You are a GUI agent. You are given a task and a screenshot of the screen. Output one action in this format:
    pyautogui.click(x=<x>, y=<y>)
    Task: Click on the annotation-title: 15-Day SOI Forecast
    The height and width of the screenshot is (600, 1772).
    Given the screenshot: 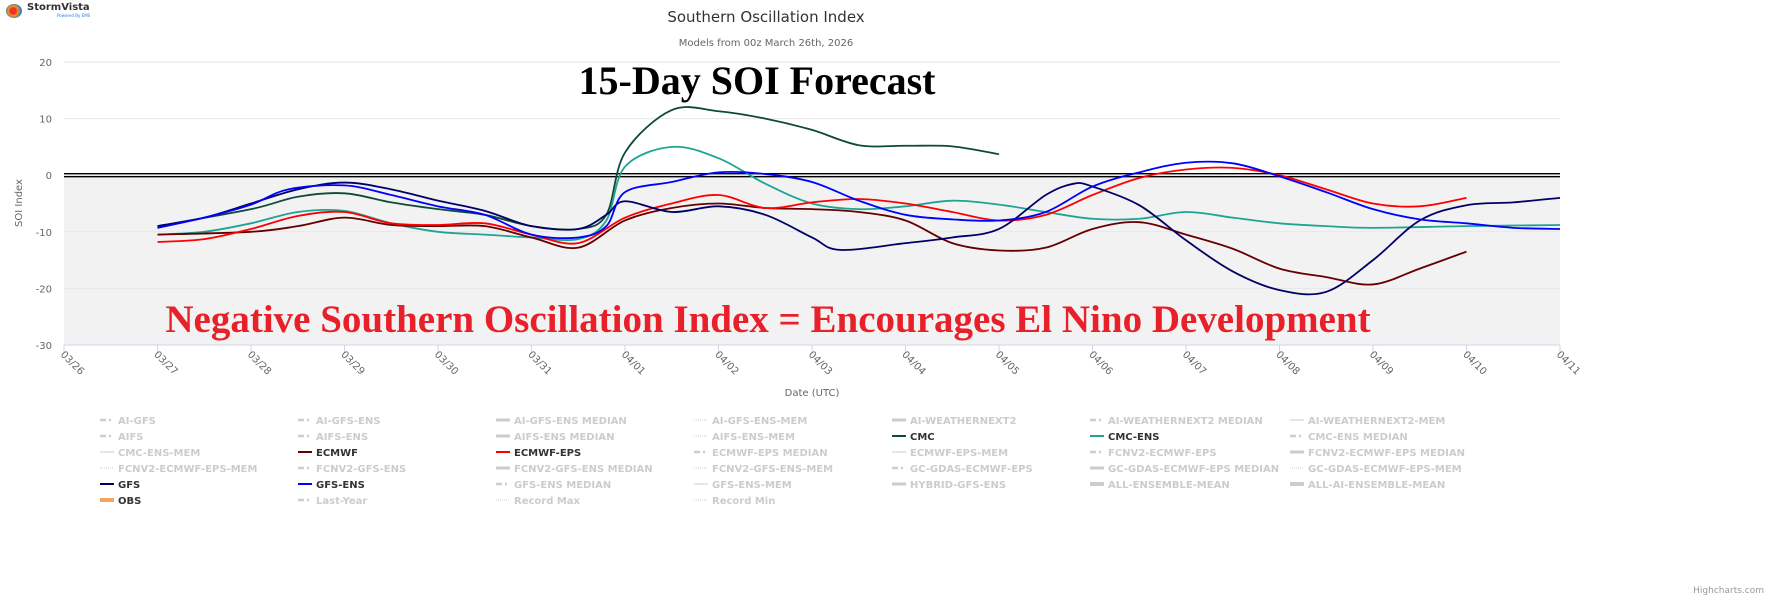 What is the action you would take?
    pyautogui.click(x=758, y=80)
    